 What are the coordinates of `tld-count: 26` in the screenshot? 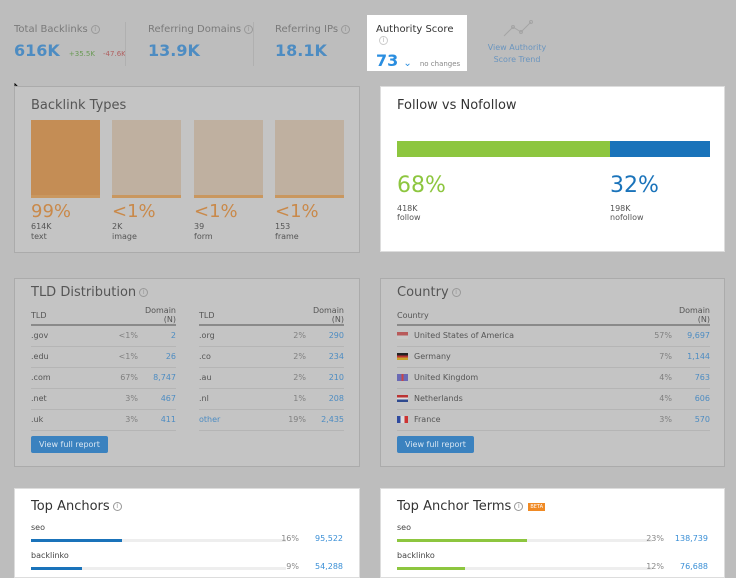 It's located at (157, 357).